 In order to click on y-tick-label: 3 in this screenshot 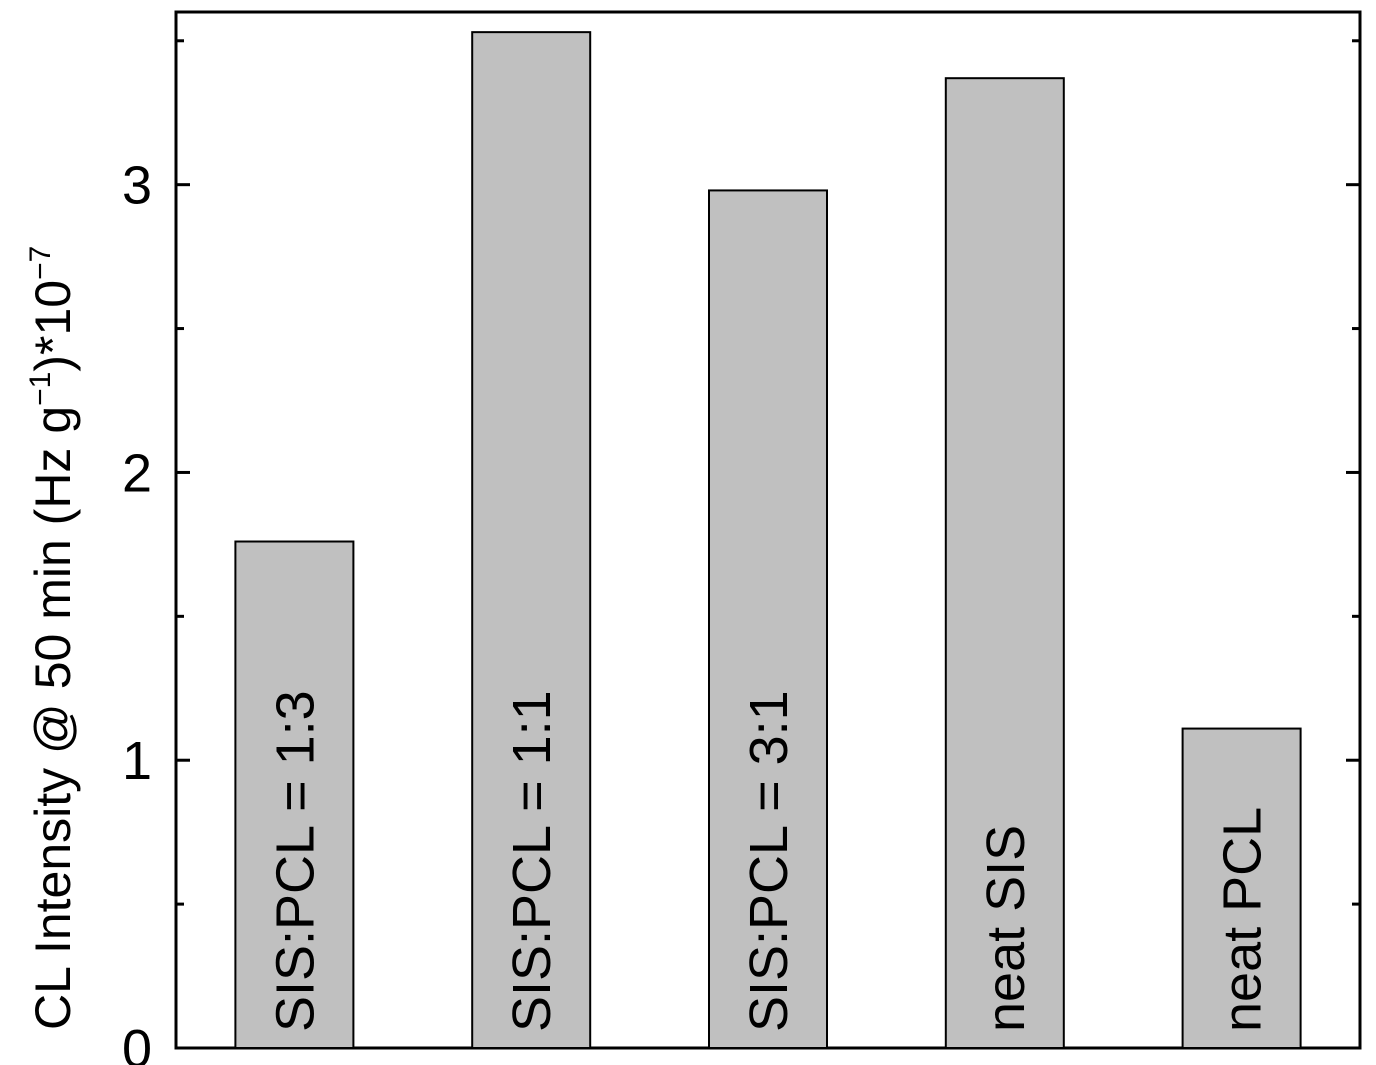, I will do `click(137, 186)`.